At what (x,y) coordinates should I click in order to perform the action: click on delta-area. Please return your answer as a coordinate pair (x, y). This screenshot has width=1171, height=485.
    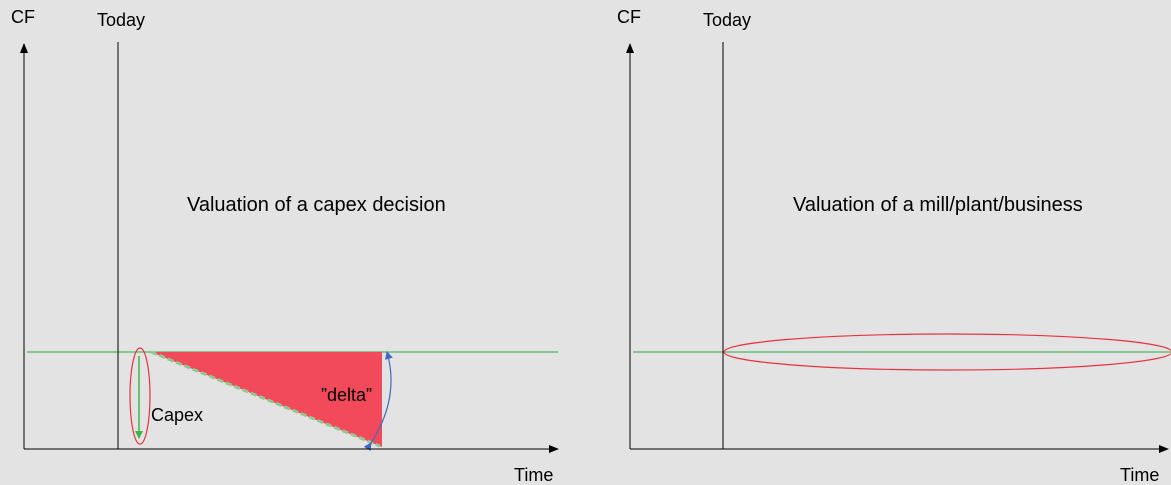
    Looking at the image, I should click on (266, 399).